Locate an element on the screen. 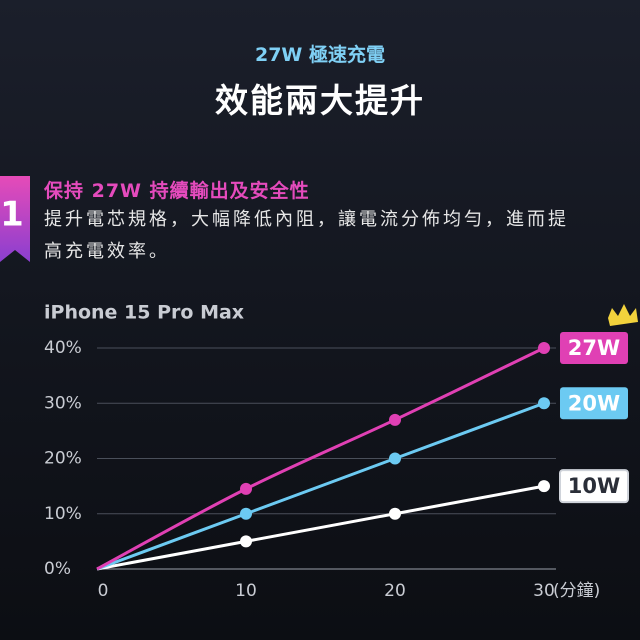 The width and height of the screenshot is (640, 640). legend-label: 27W is located at coordinates (594, 348).